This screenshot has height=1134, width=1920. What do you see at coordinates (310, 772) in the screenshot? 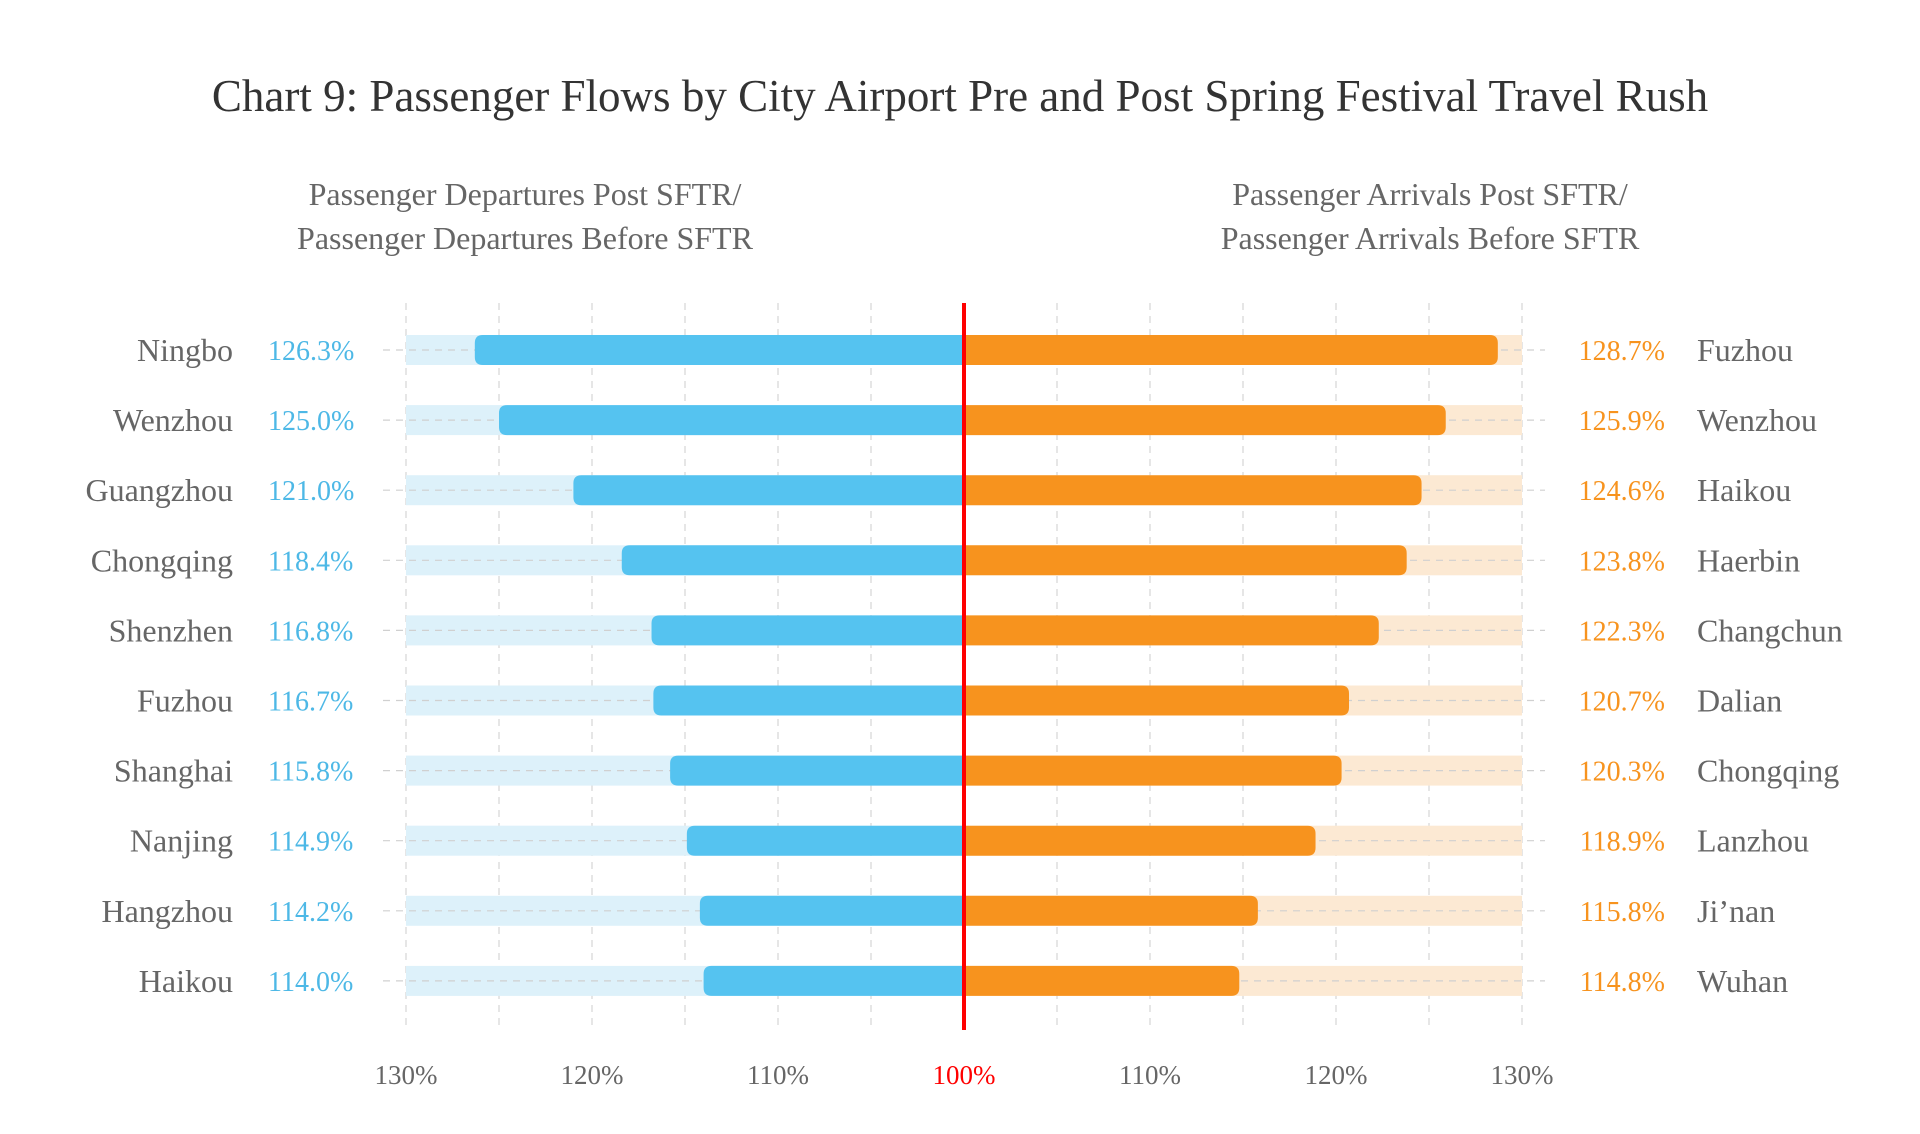
I see `departure-value-label: 115.8%` at bounding box center [310, 772].